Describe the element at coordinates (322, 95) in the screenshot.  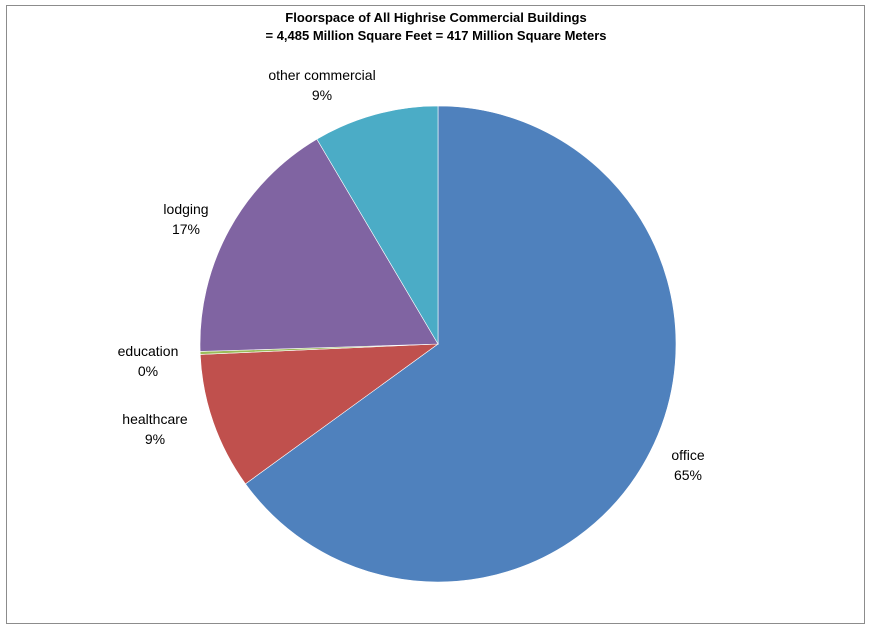
I see `slice-label-value-other-commercial: 9%` at that location.